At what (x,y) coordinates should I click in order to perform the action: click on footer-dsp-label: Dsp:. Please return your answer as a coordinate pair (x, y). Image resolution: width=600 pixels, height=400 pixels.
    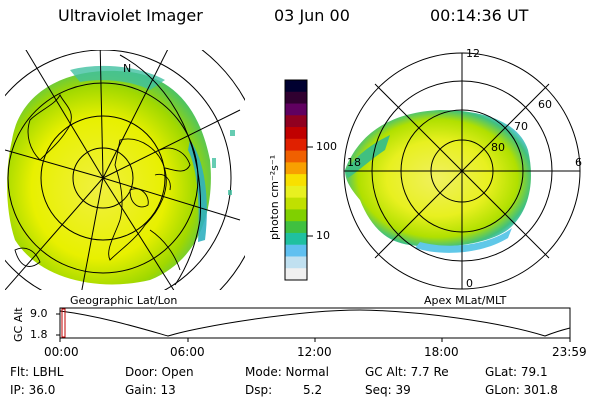
    Looking at the image, I should click on (259, 390).